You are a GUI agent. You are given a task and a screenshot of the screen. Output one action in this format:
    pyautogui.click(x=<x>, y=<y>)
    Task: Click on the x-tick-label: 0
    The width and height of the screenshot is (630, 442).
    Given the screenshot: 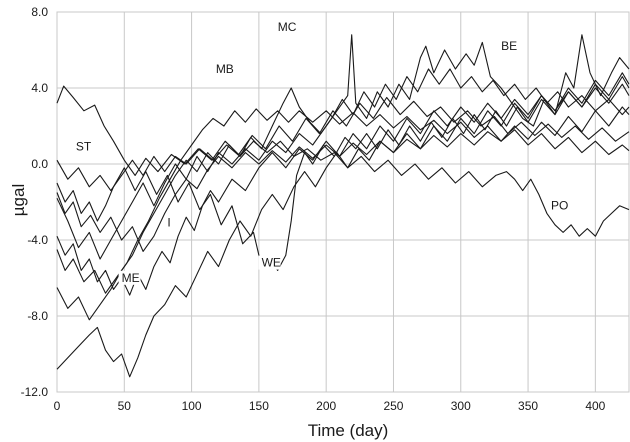 What is the action you would take?
    pyautogui.click(x=57, y=406)
    